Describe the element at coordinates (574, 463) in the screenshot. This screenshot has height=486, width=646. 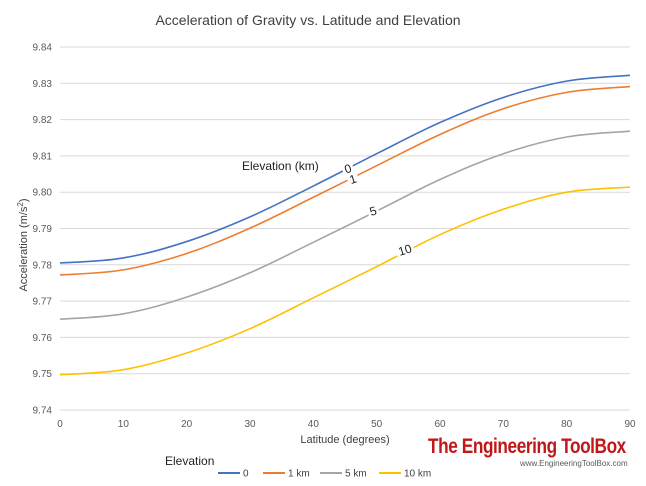
I see `brand-url: www.EngineeringToolBox.com` at that location.